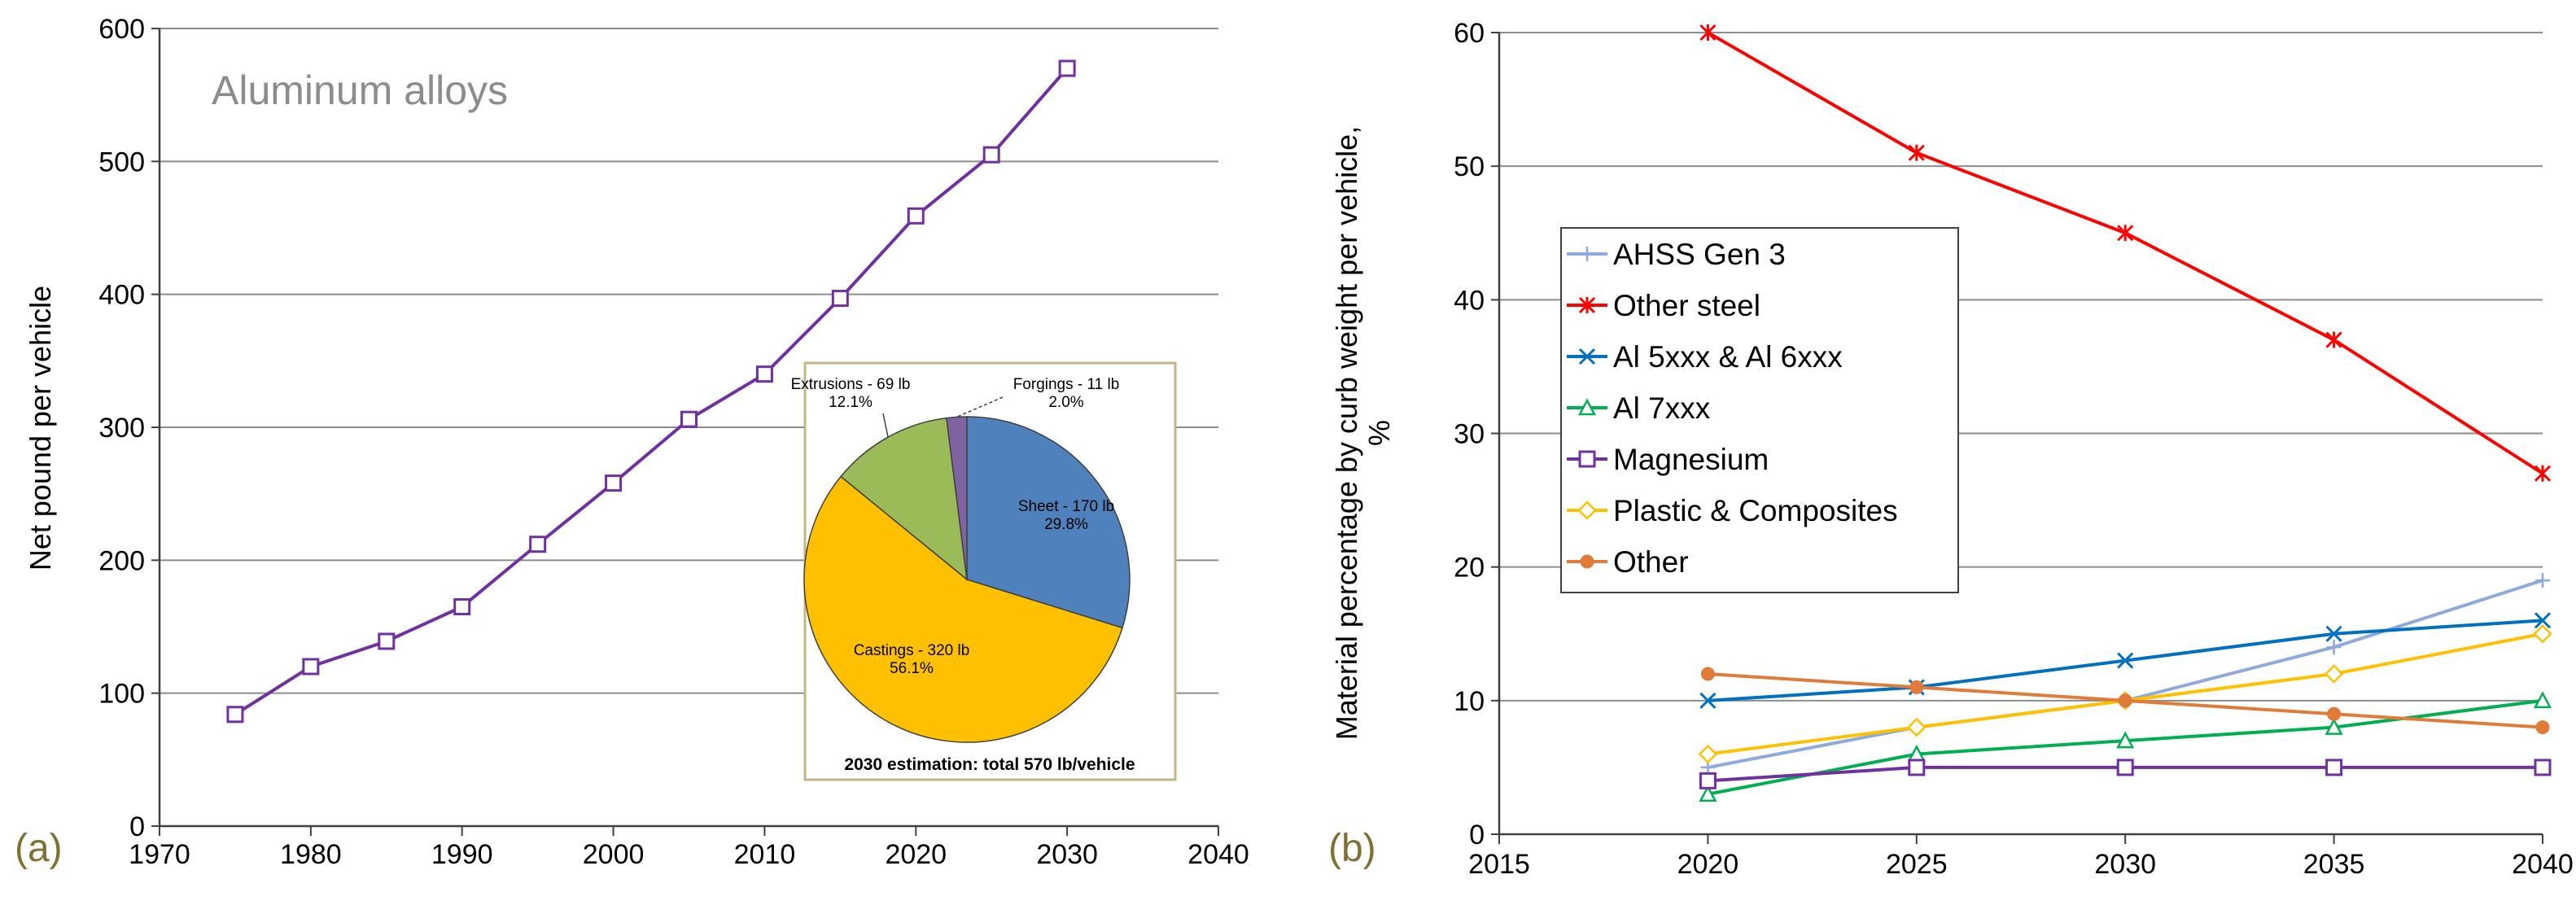 The image size is (2576, 914). Describe the element at coordinates (1755, 511) in the screenshot. I see `legend-label: Plastic & Composites` at that location.